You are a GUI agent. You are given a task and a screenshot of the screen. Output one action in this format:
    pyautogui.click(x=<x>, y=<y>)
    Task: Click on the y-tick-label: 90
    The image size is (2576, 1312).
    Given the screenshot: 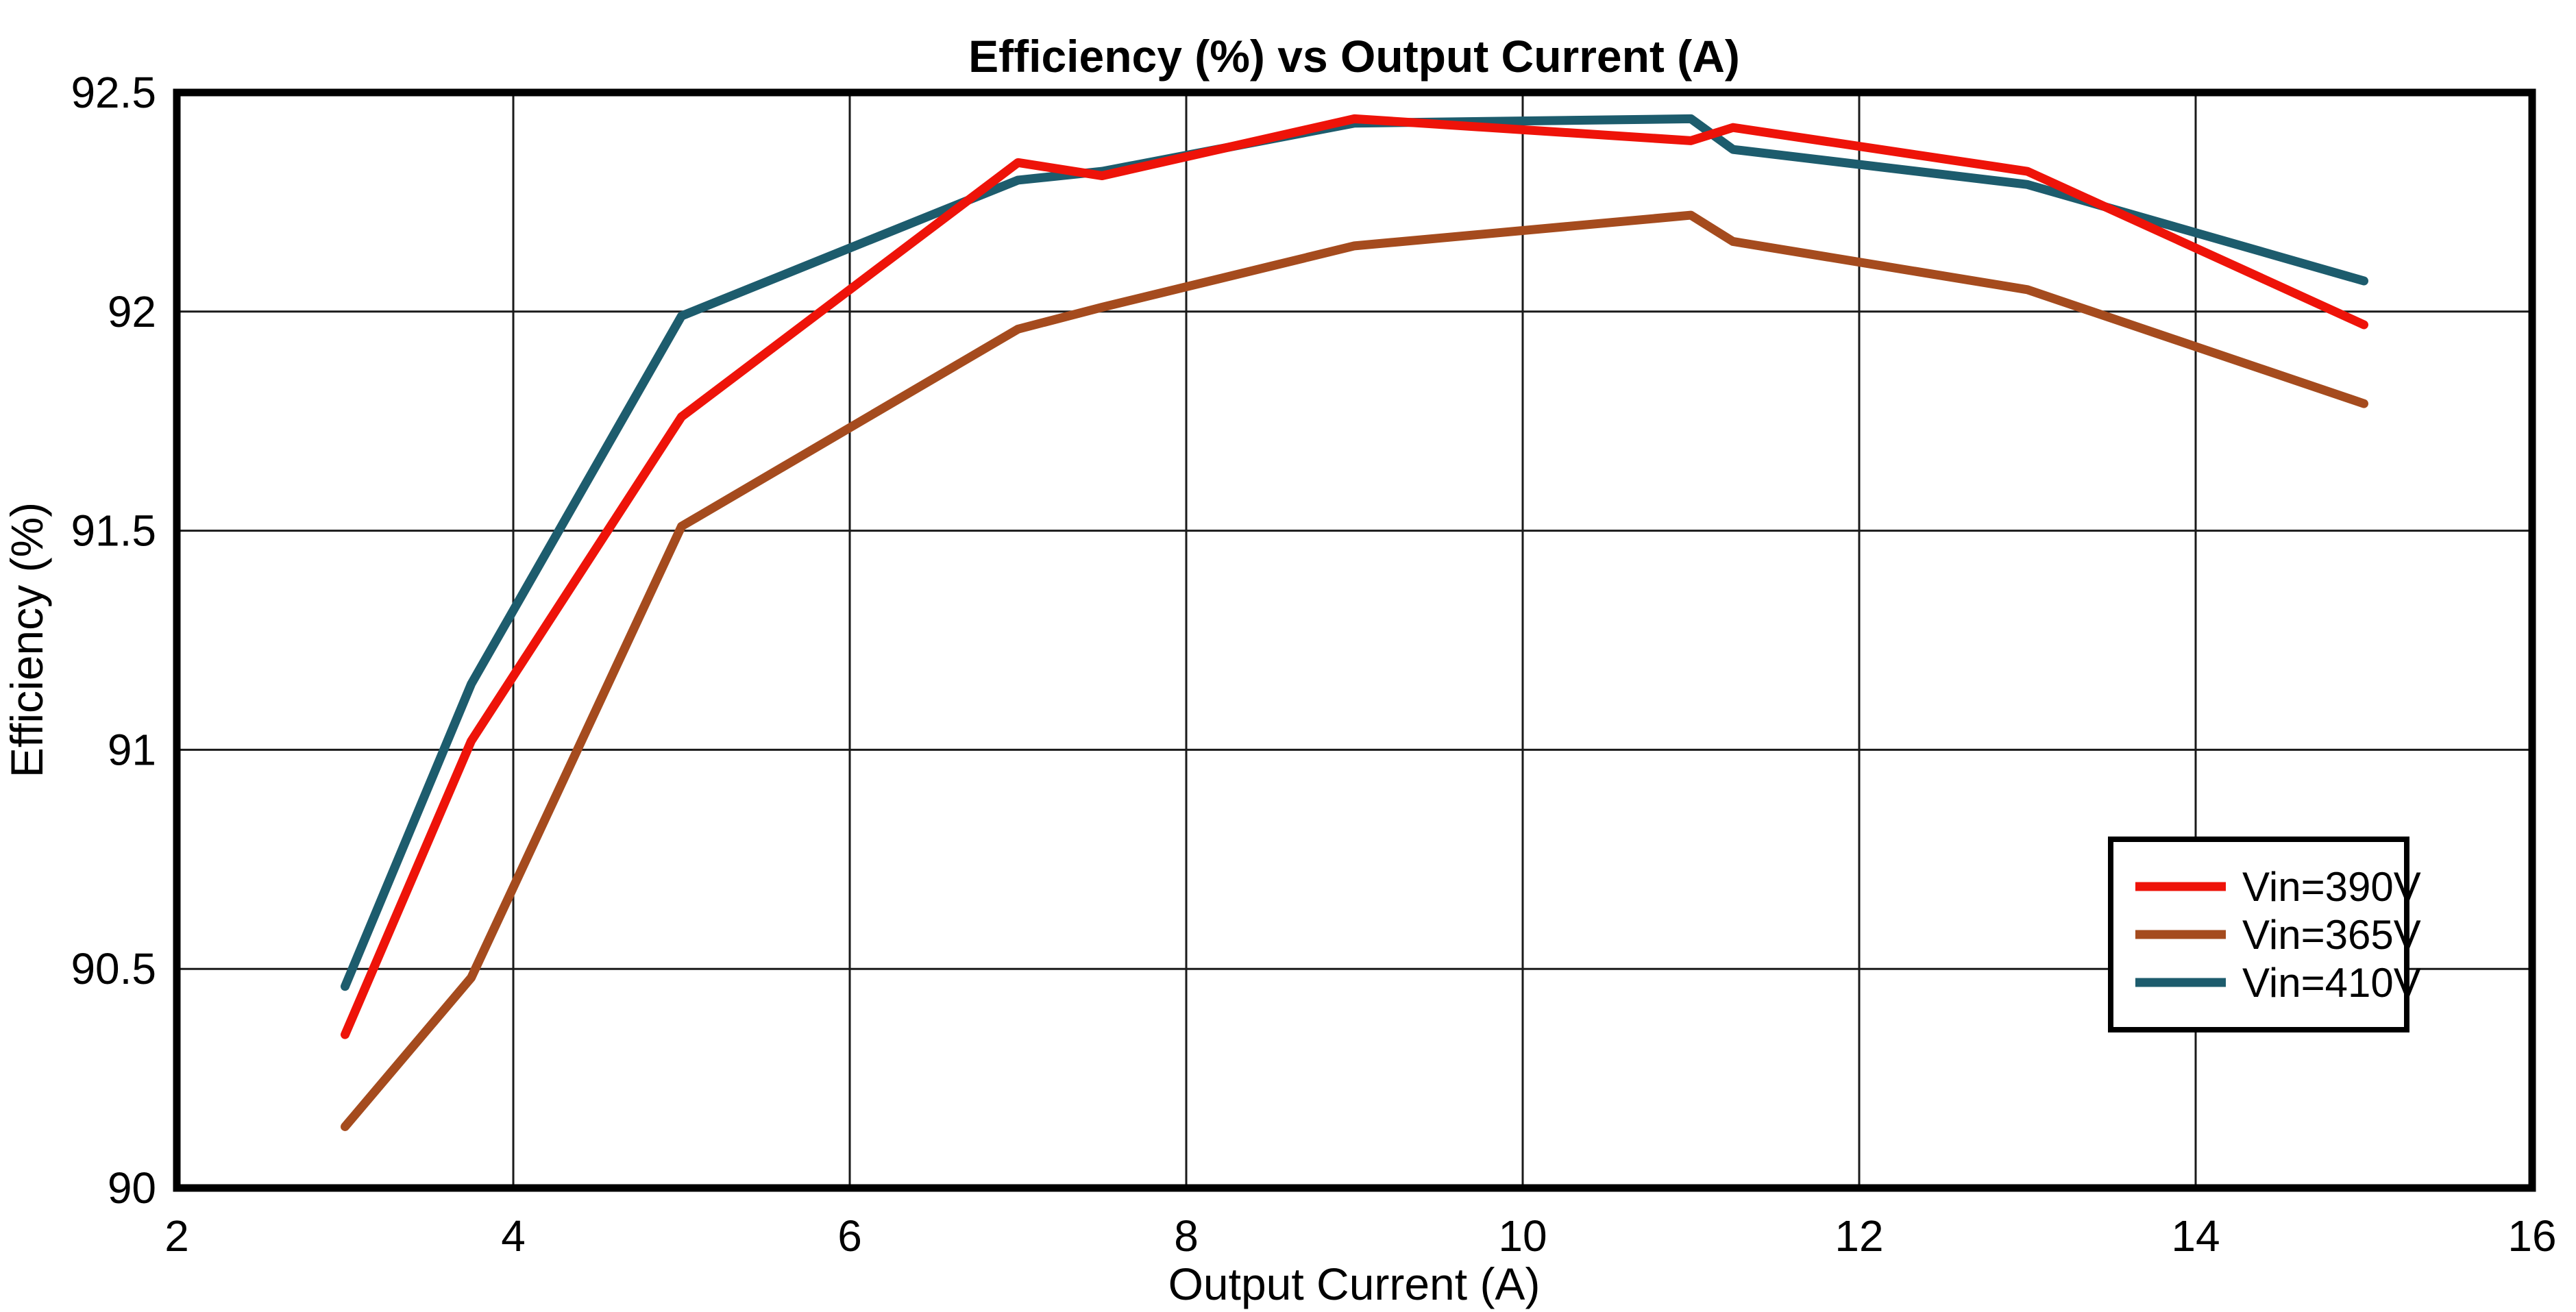 What is the action you would take?
    pyautogui.click(x=132, y=1188)
    